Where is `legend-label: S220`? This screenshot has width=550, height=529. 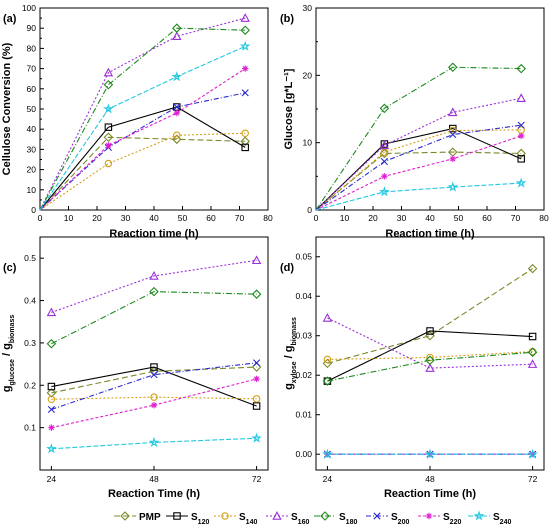 legend-label: S220 is located at coordinates (452, 519).